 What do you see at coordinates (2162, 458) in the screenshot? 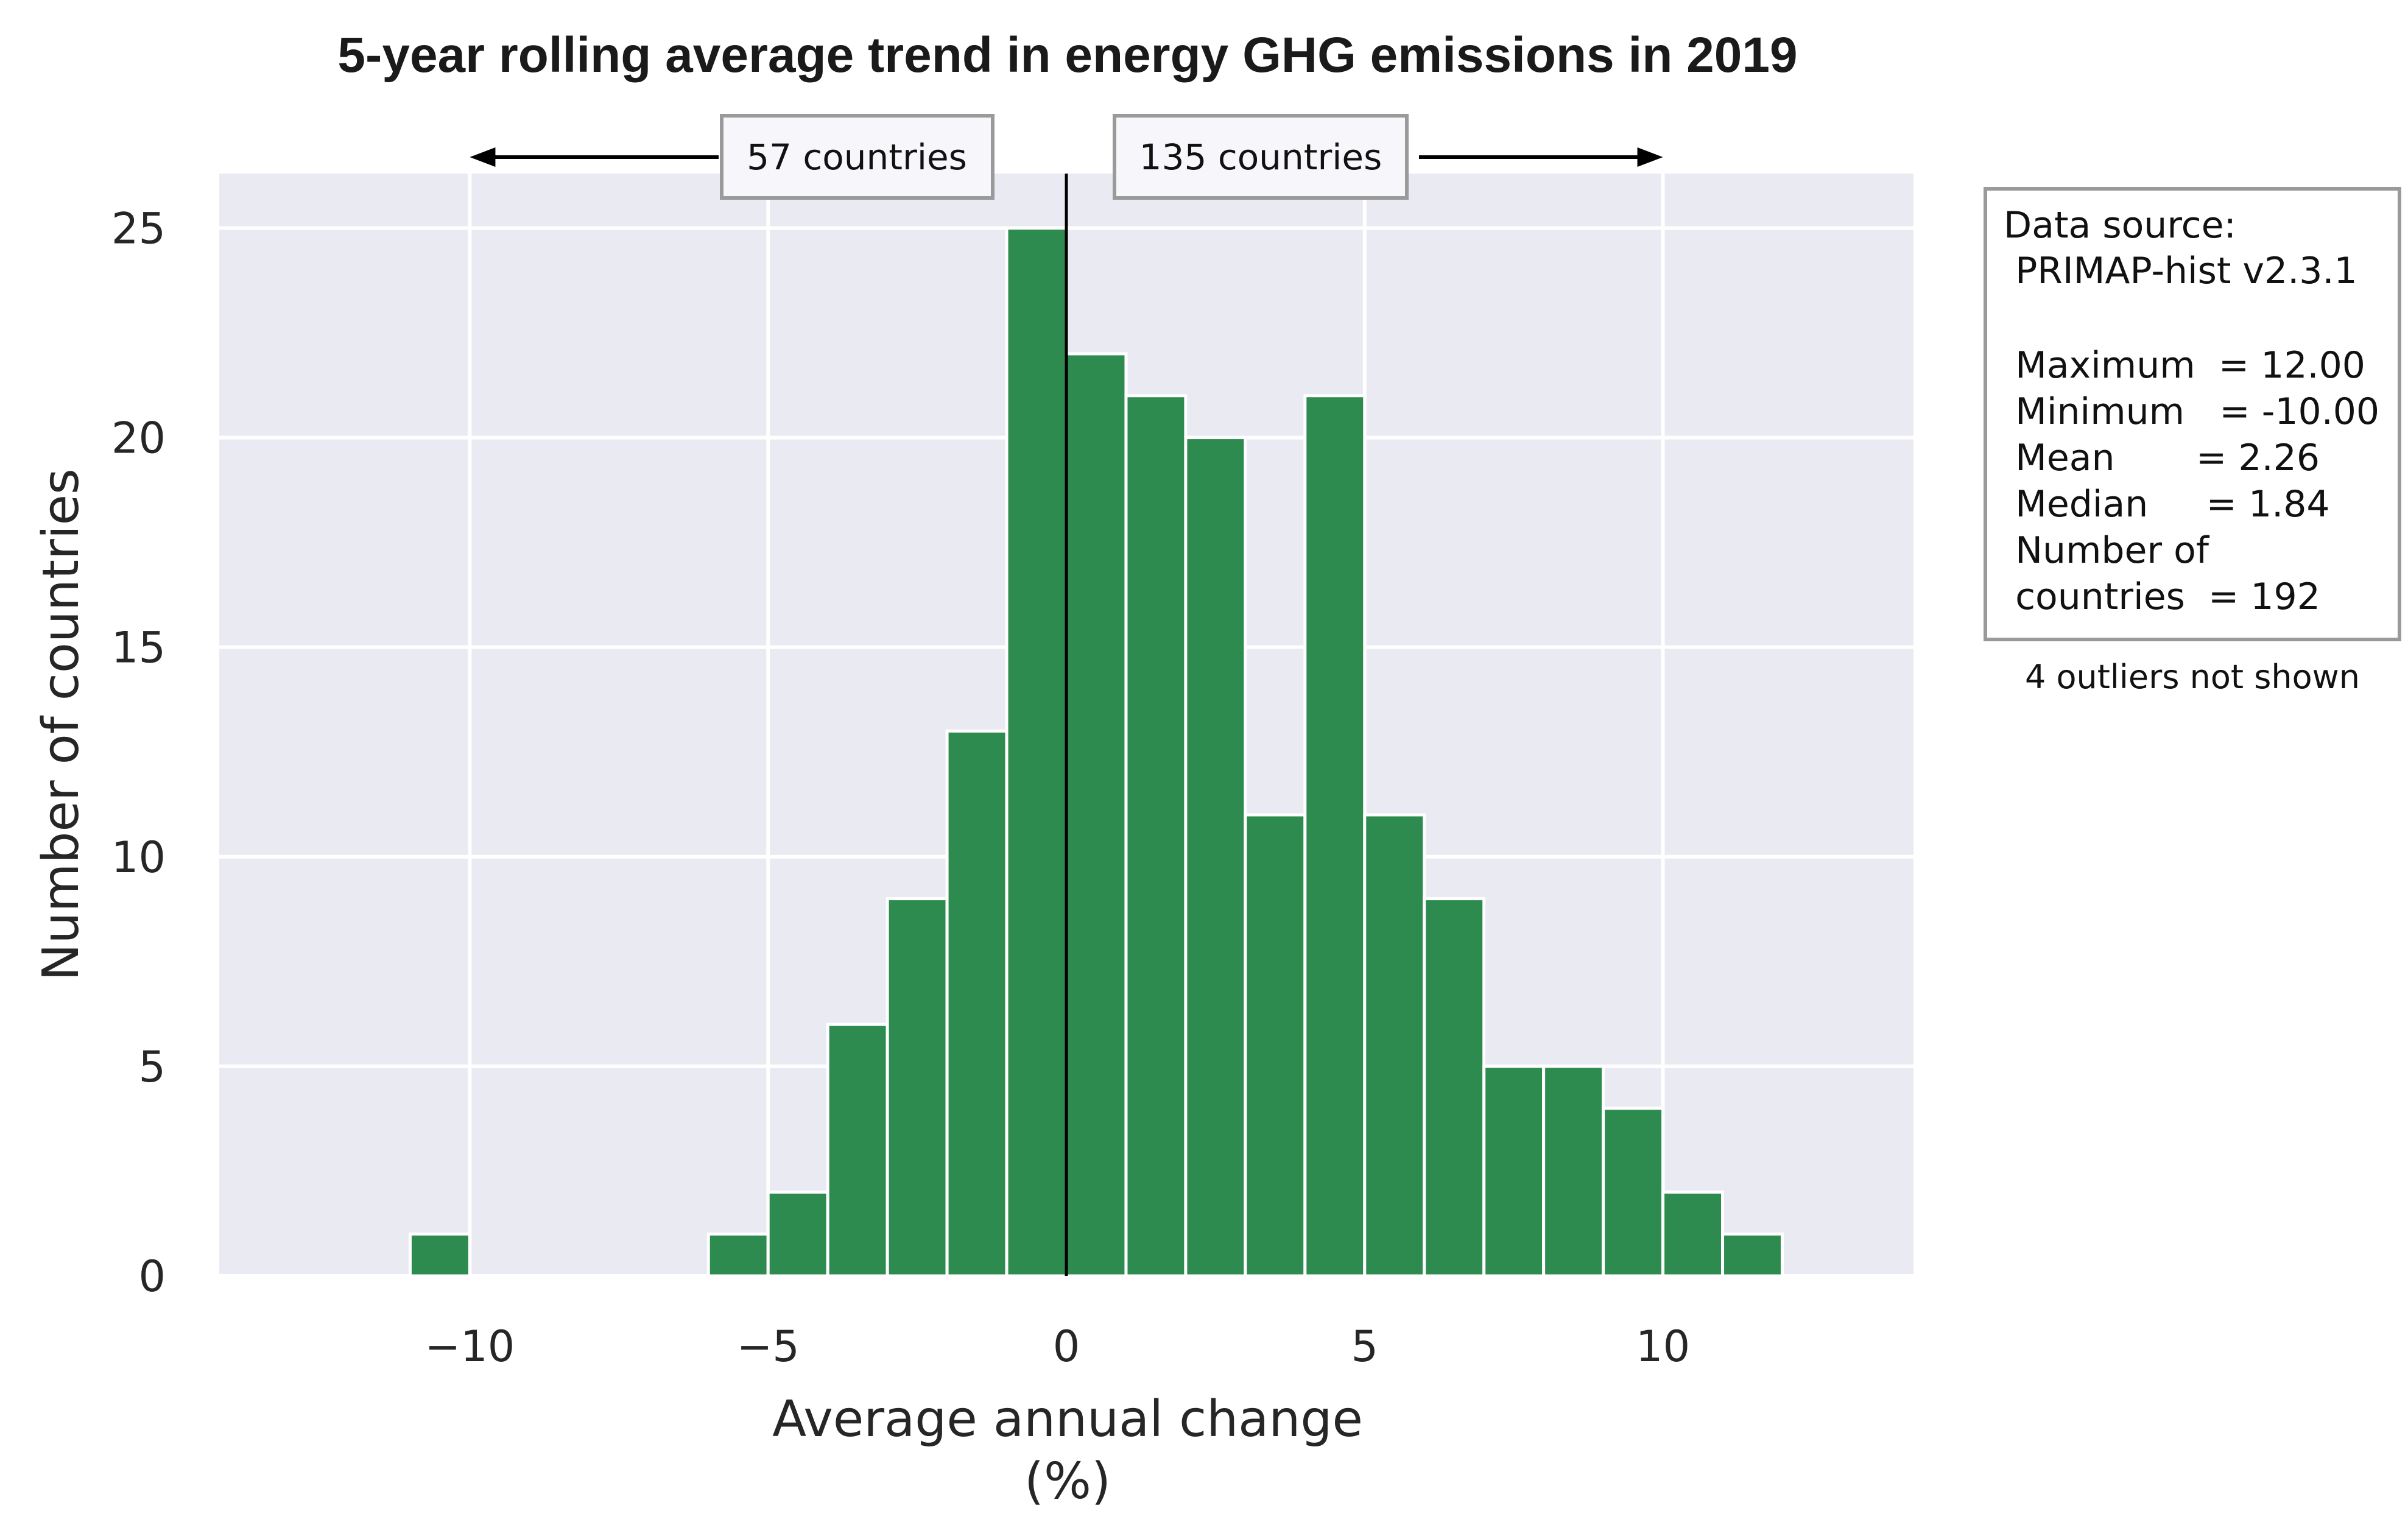
I see `stats-line-6: Mean = 2.26` at bounding box center [2162, 458].